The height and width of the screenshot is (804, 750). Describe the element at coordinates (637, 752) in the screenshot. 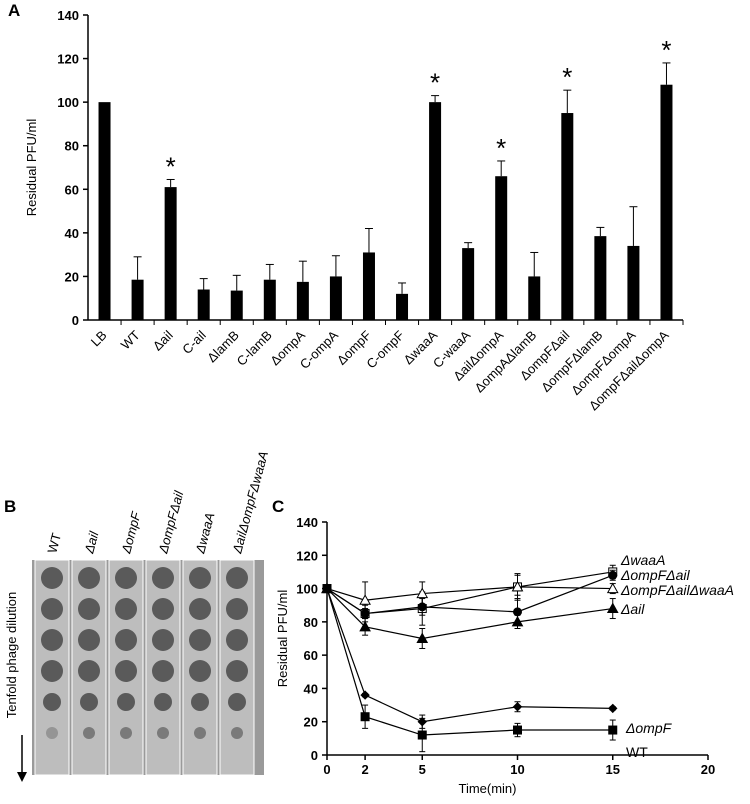

I see `series-label: WT` at that location.